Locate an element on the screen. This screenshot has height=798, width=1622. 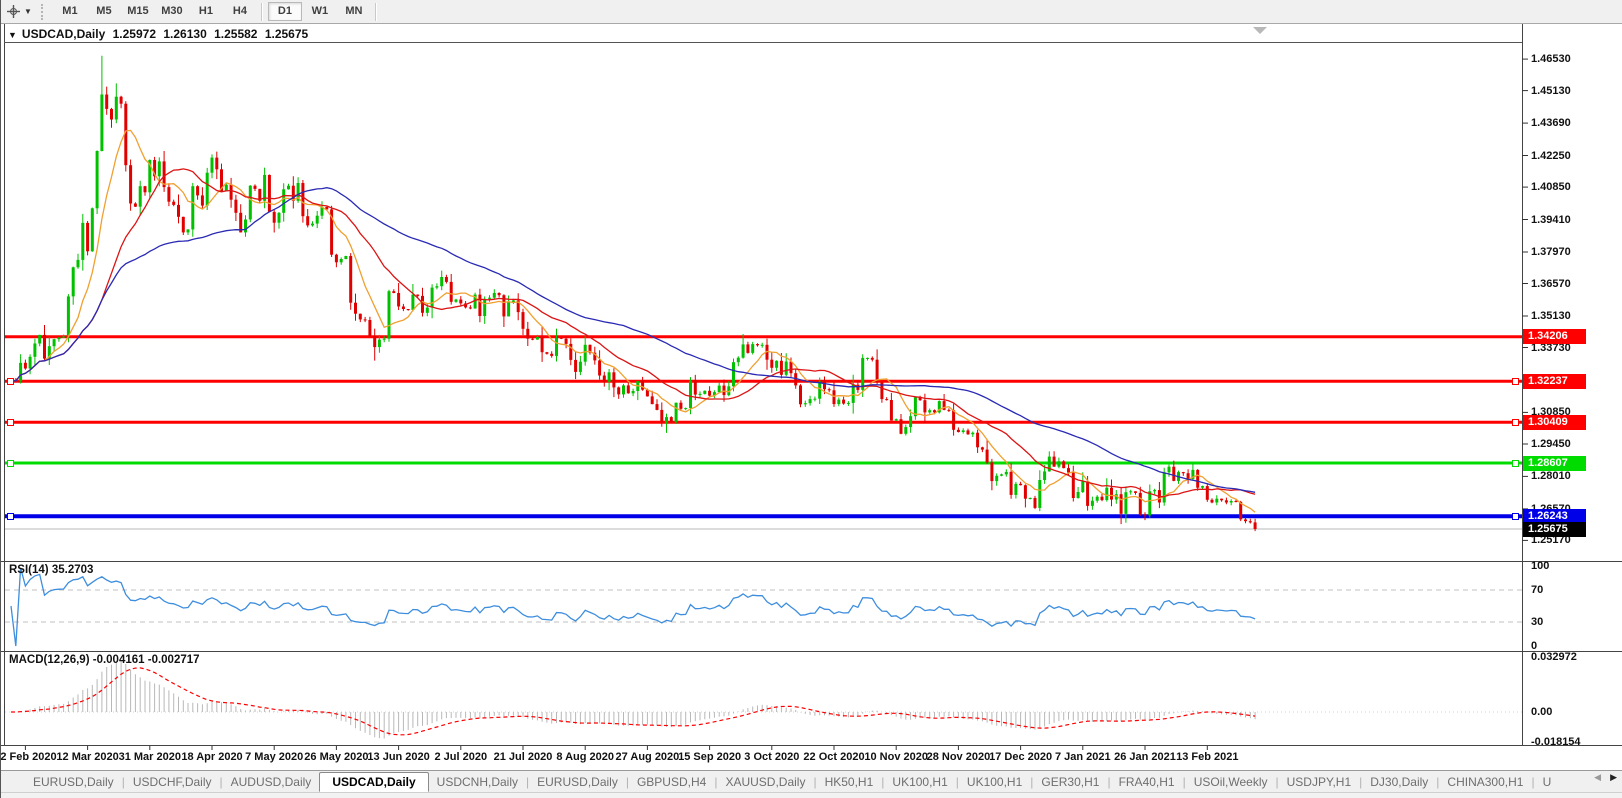
timeframe-button-m30: M30 is located at coordinates (172, 11).